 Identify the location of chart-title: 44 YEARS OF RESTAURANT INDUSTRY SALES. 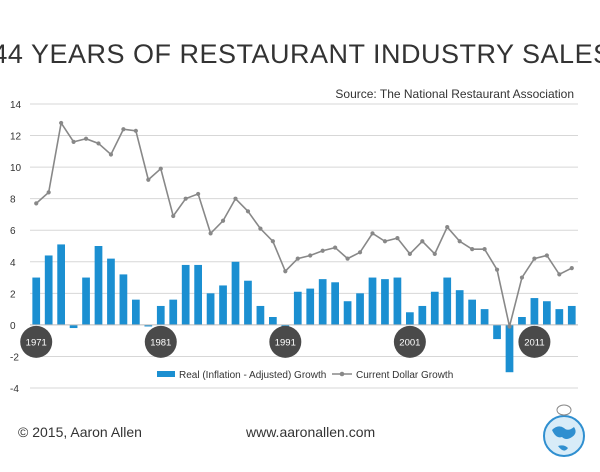
(300, 54).